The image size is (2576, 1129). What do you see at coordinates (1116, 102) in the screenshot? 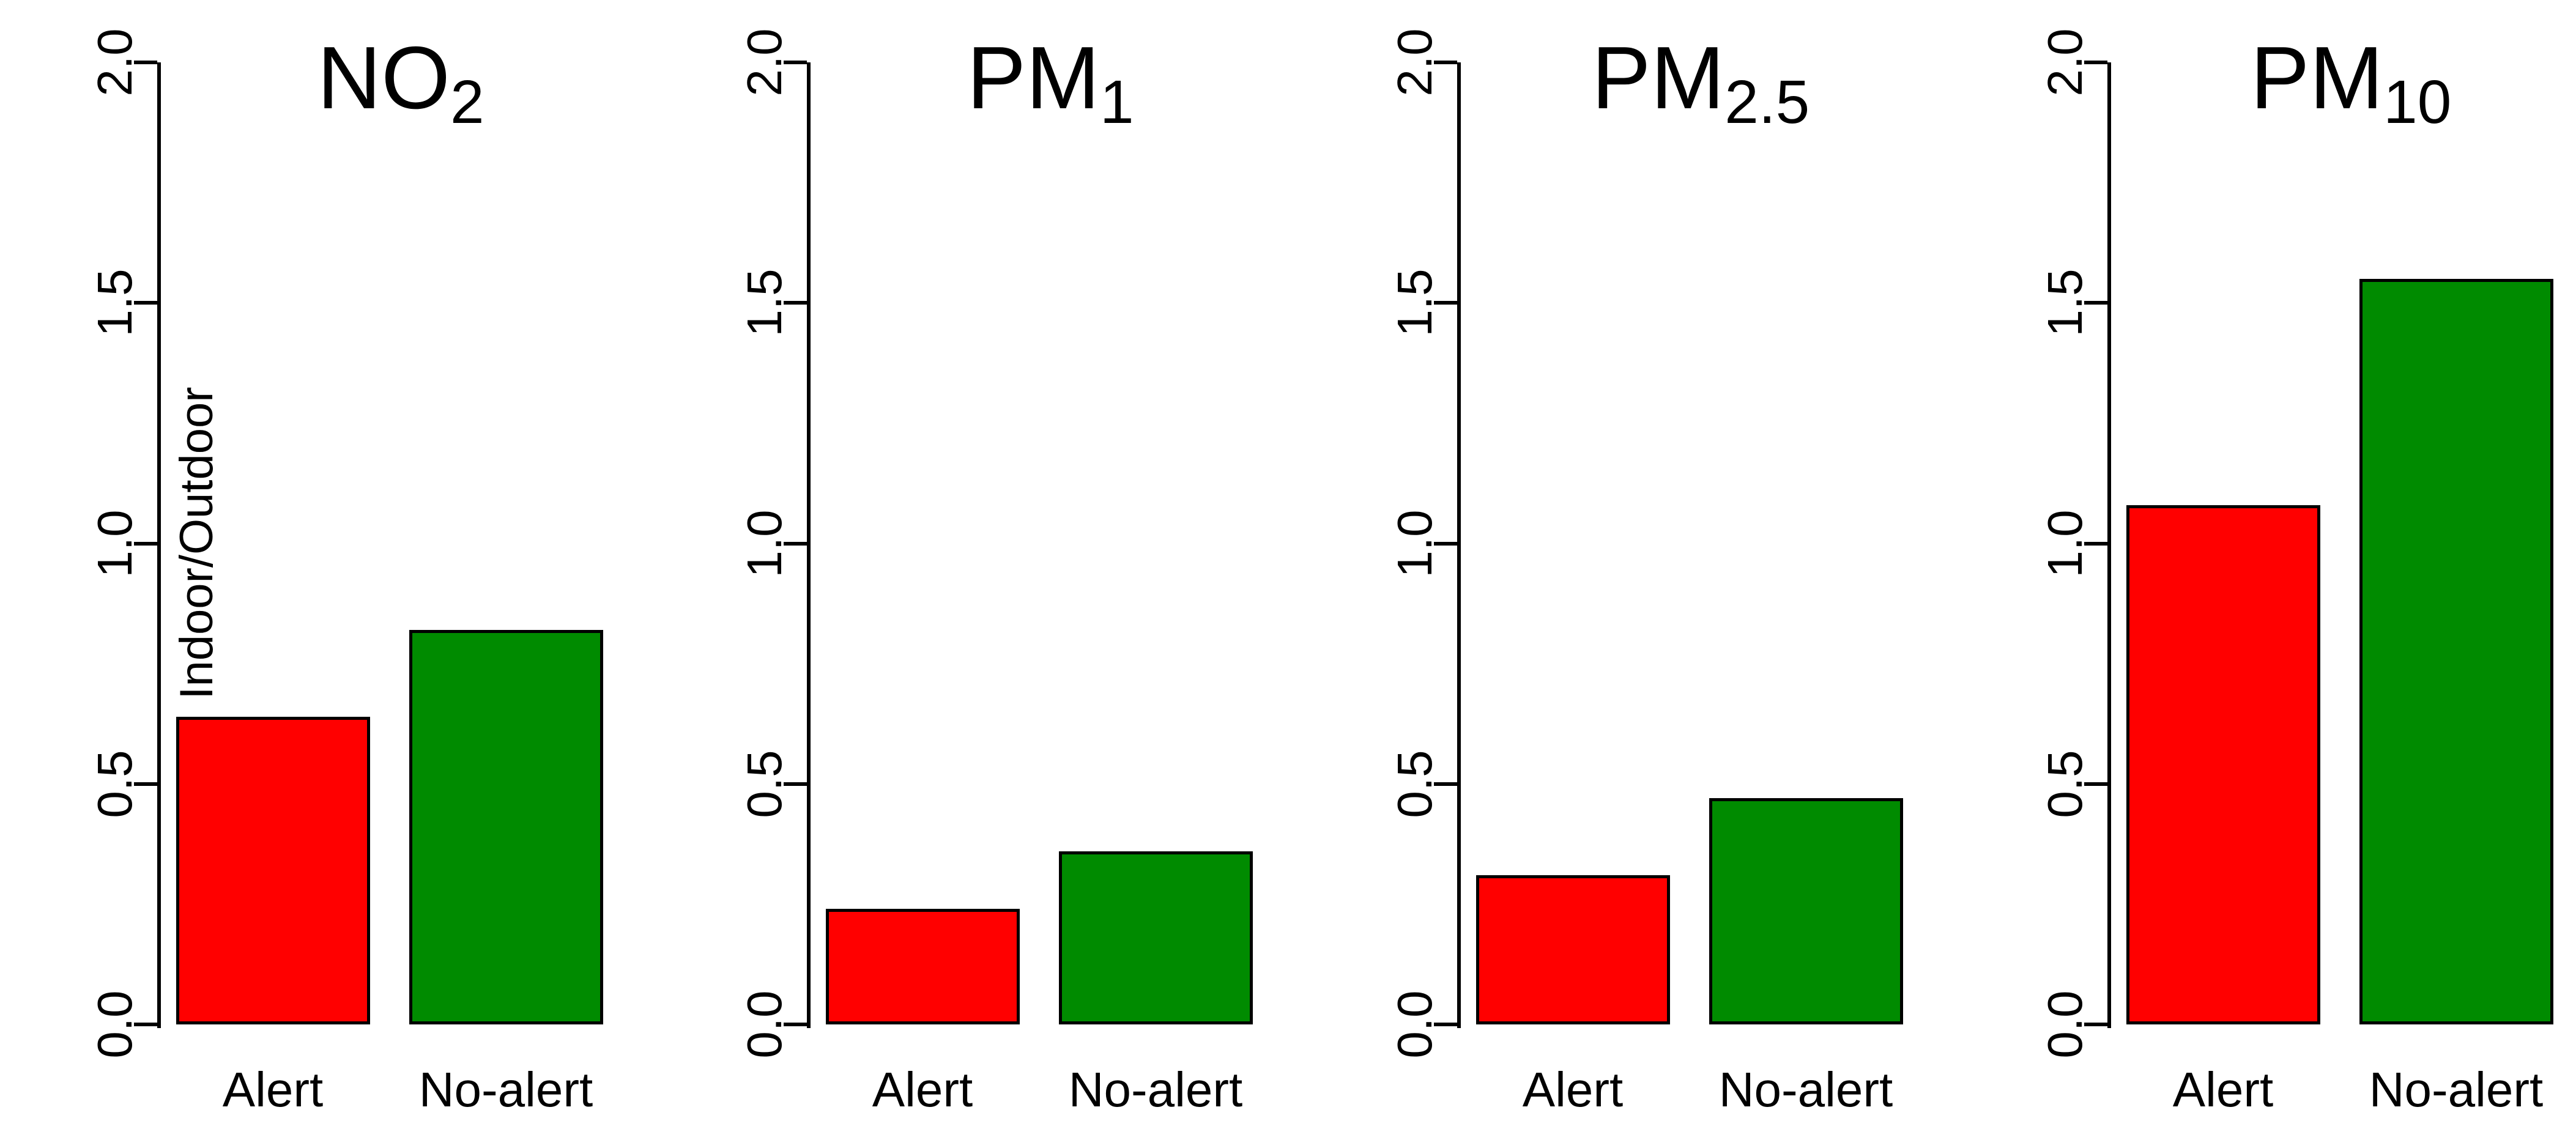
I see `panel-title-subscript: 1` at bounding box center [1116, 102].